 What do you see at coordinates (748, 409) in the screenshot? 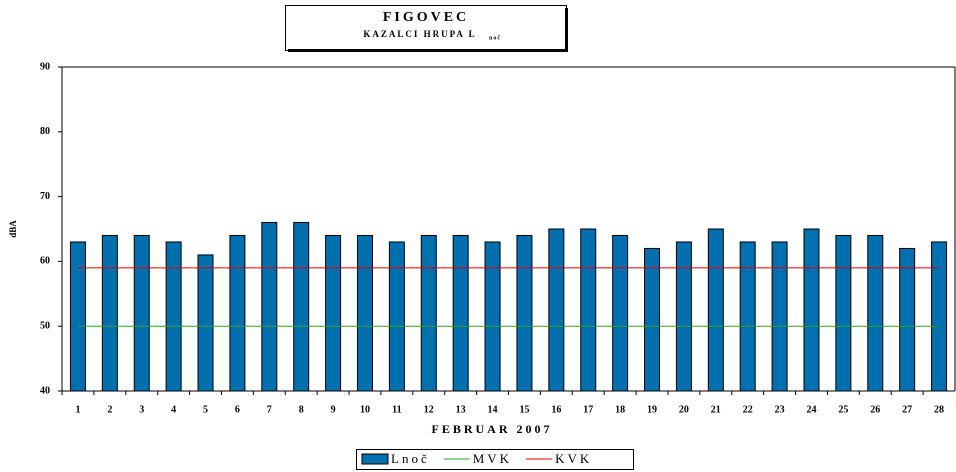
I see `x-tick-label: 22` at bounding box center [748, 409].